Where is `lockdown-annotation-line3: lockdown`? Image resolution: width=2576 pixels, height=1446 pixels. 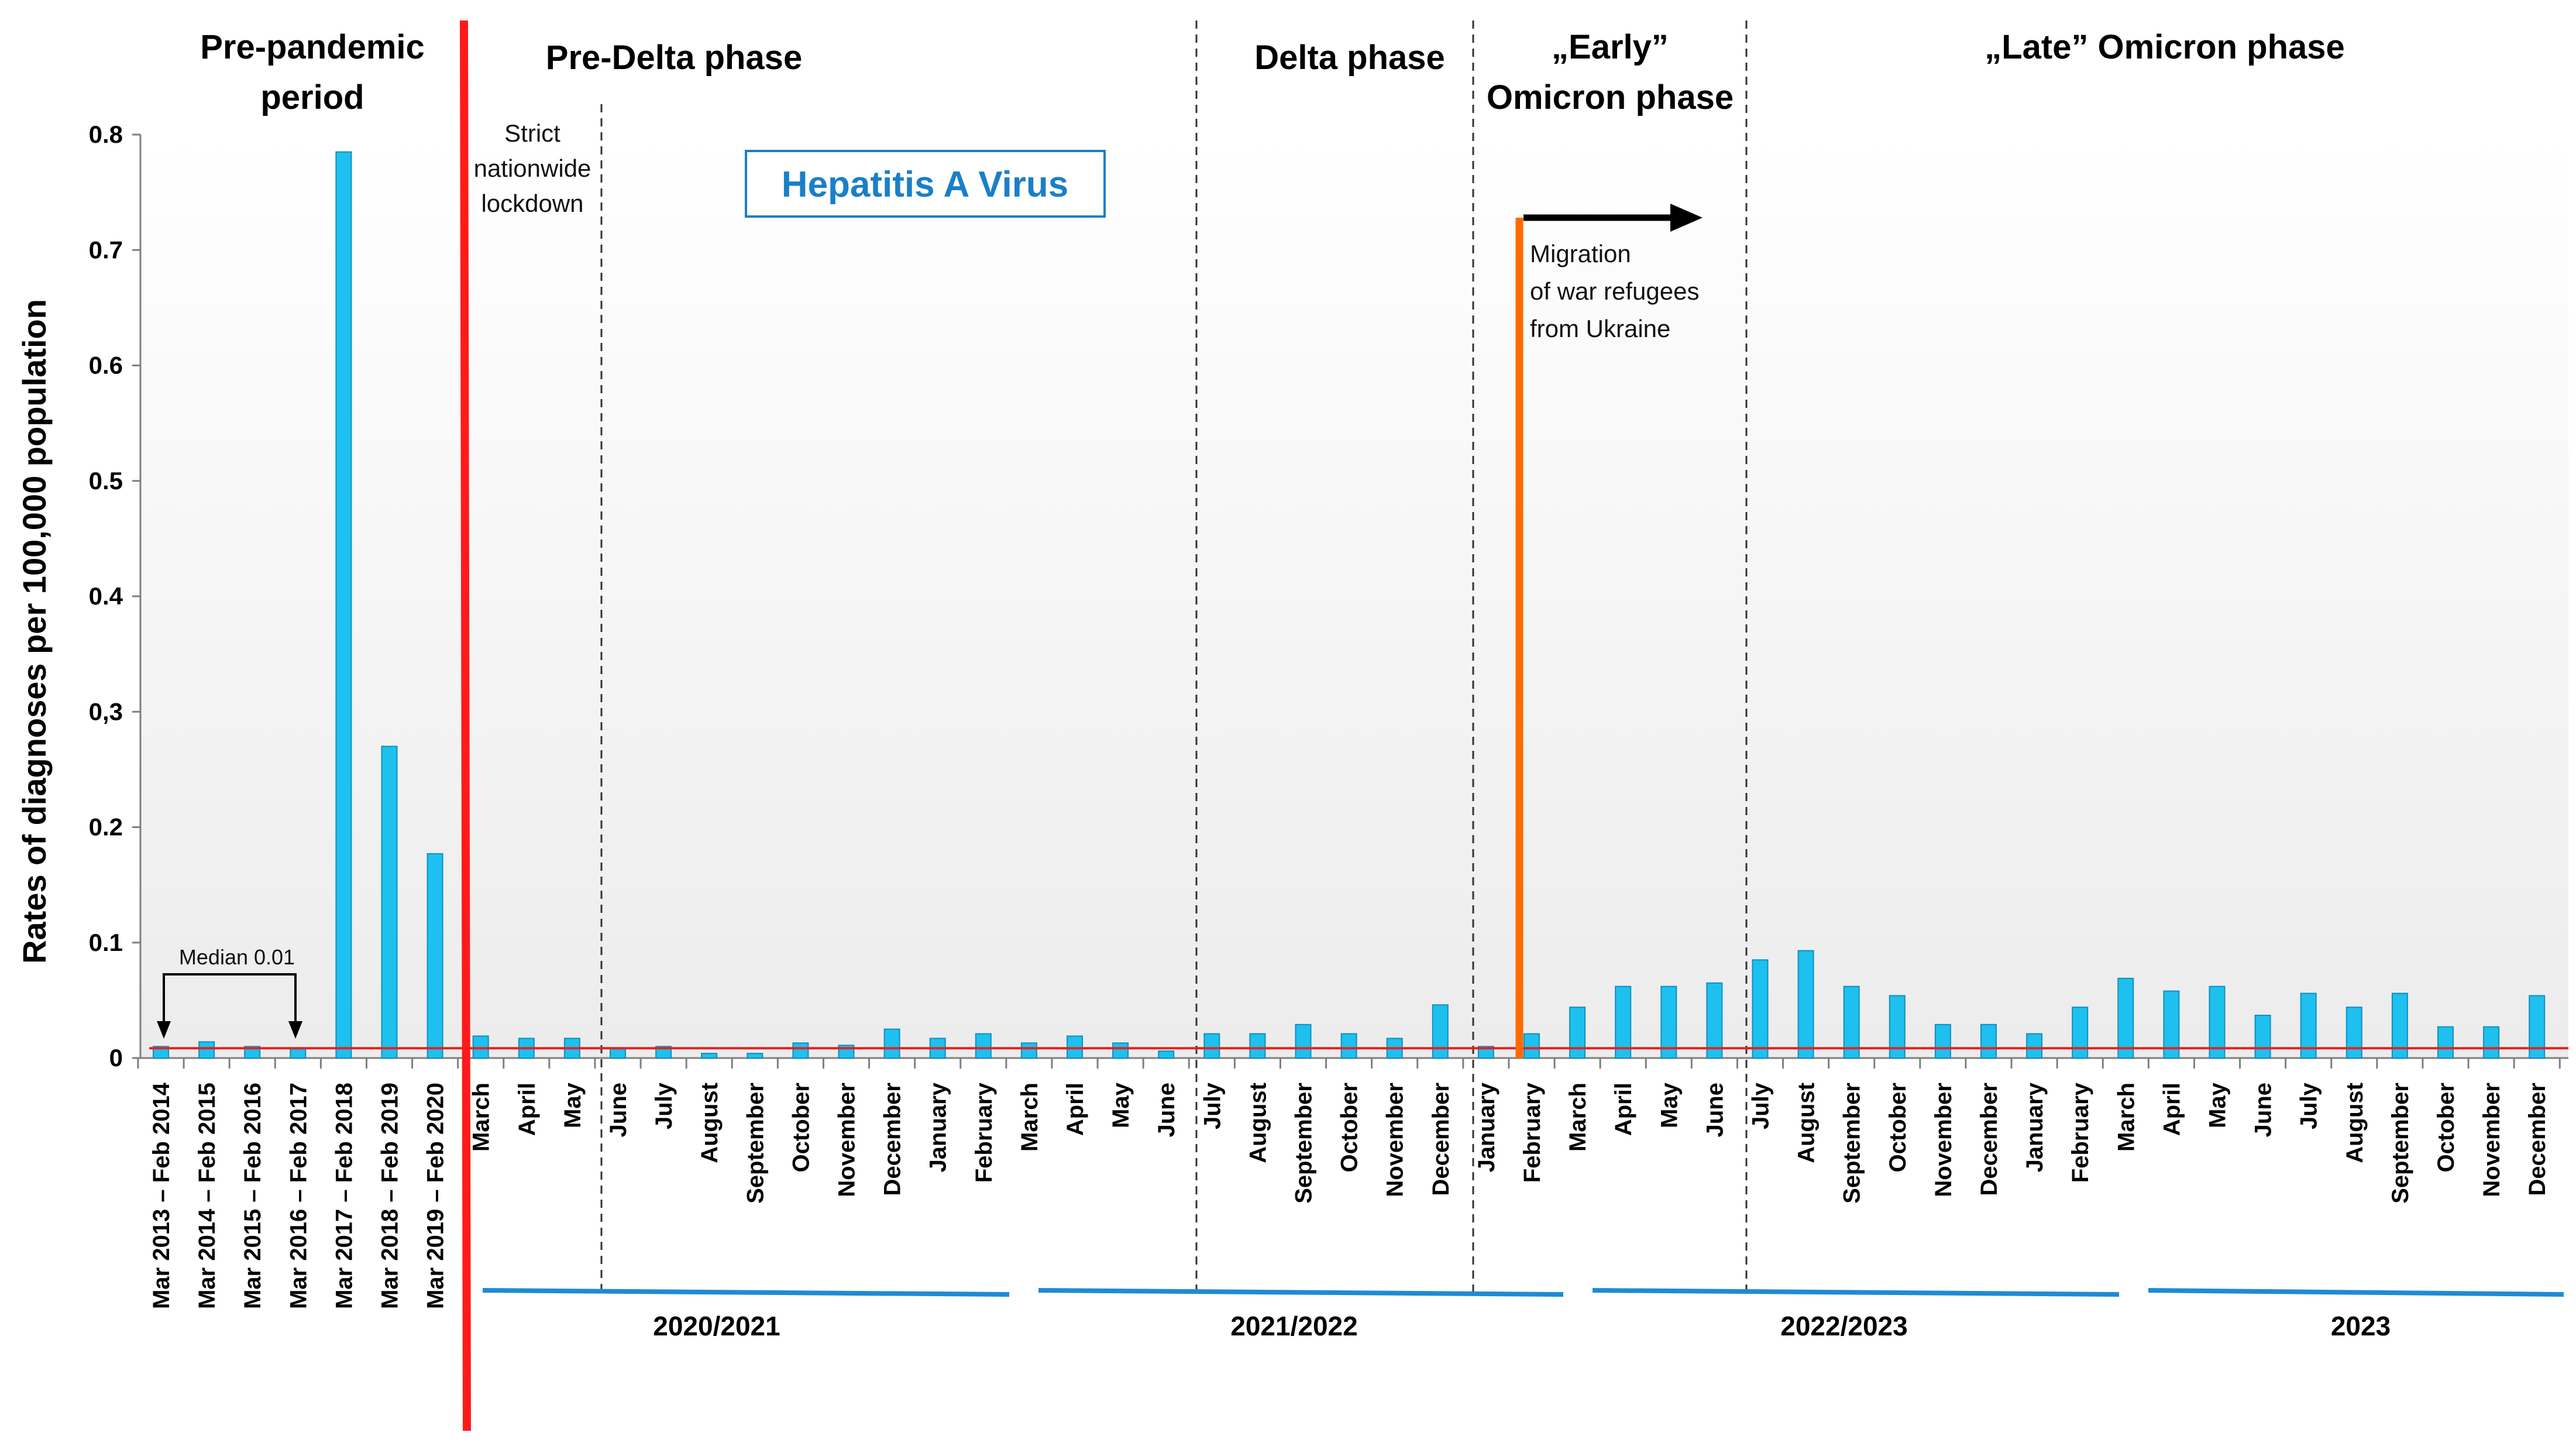 lockdown-annotation-line3: lockdown is located at coordinates (532, 203).